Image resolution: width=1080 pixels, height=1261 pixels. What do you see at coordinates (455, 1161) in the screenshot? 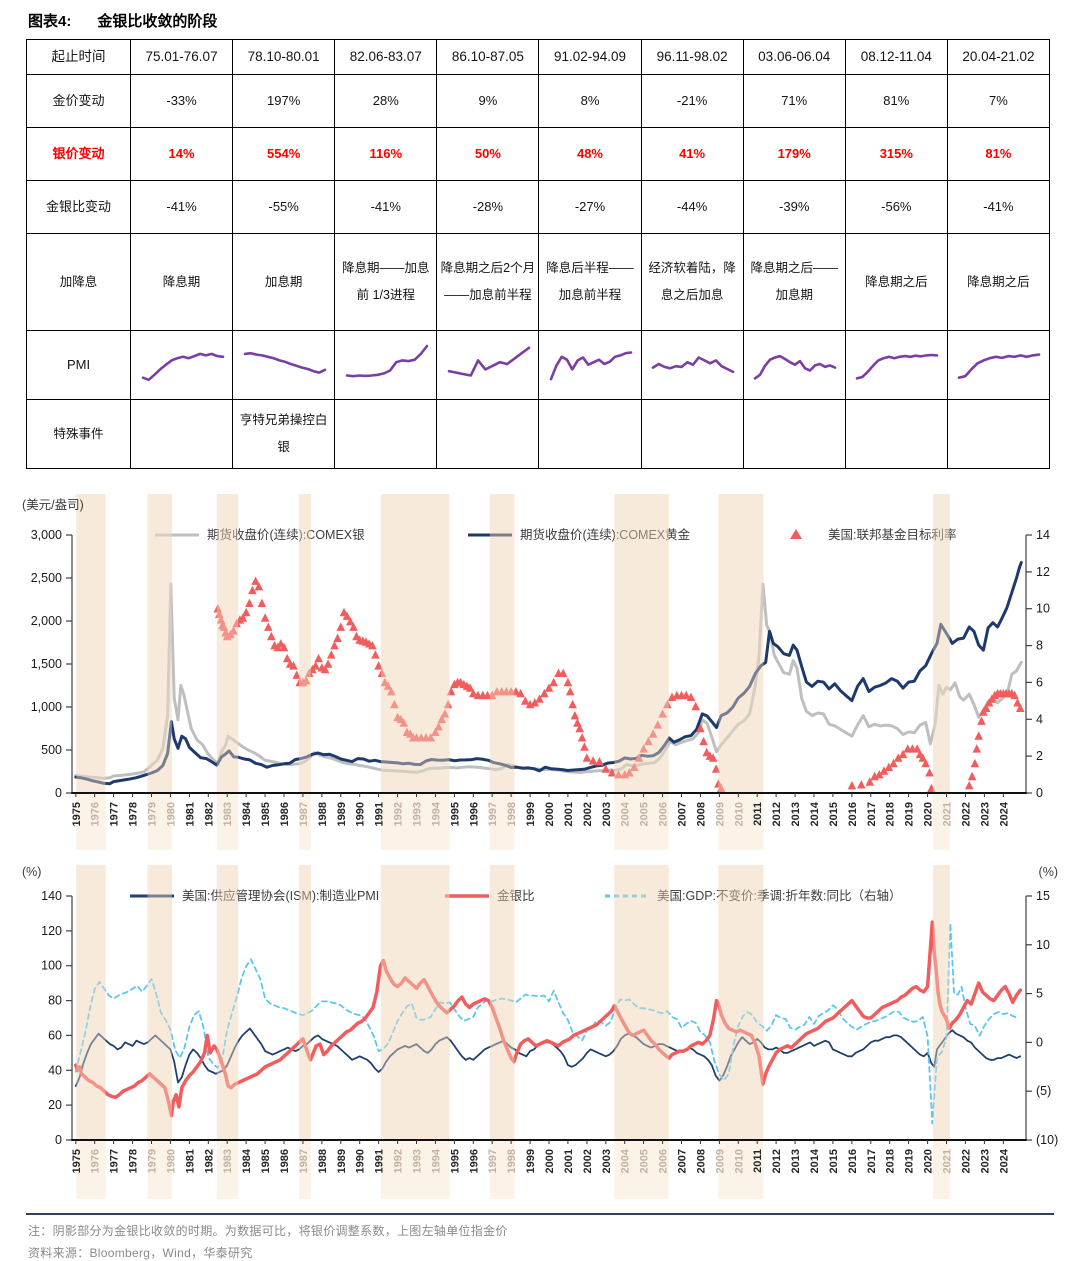
I see `x-axis-year: 1995` at bounding box center [455, 1161].